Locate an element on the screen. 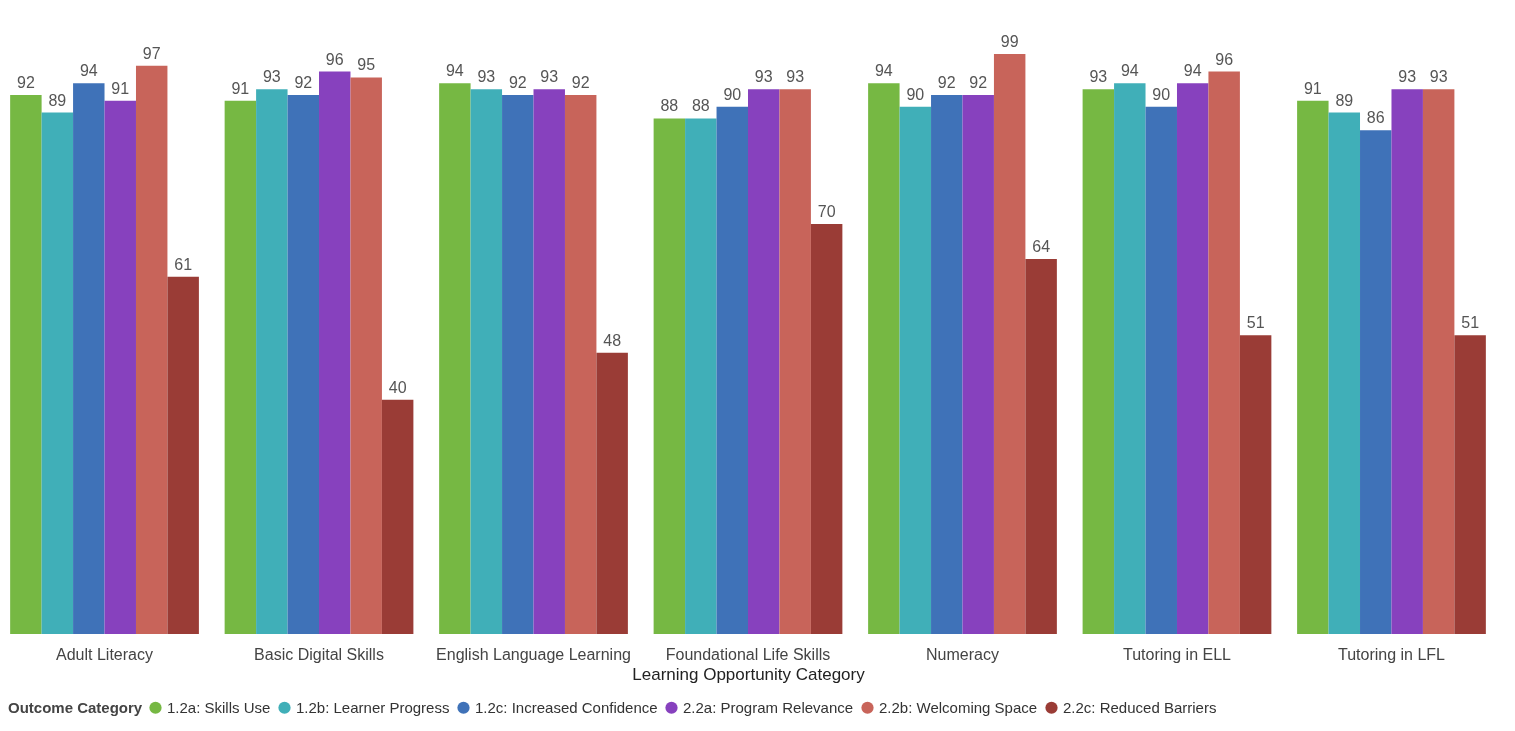  data-label: 61 is located at coordinates (183, 264).